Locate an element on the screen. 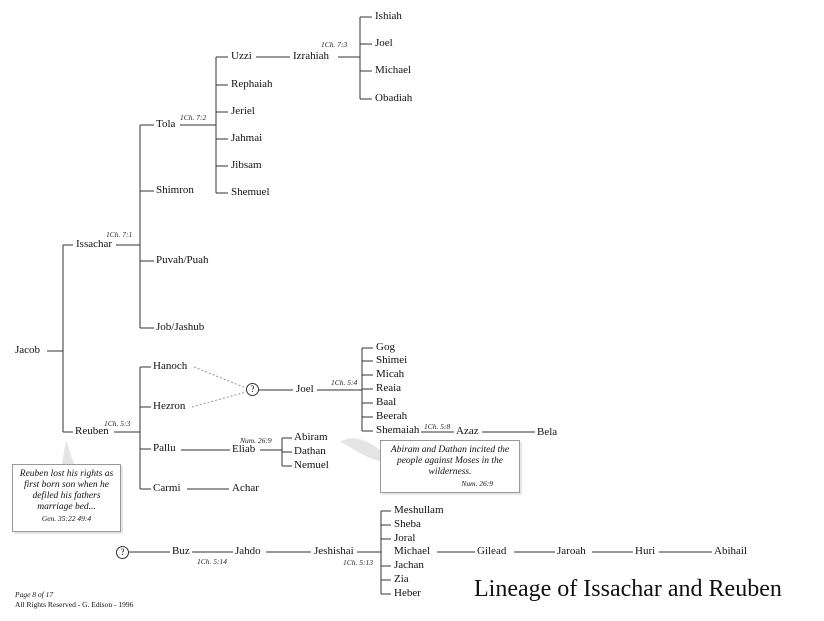  person-tola: Tola is located at coordinates (166, 124).